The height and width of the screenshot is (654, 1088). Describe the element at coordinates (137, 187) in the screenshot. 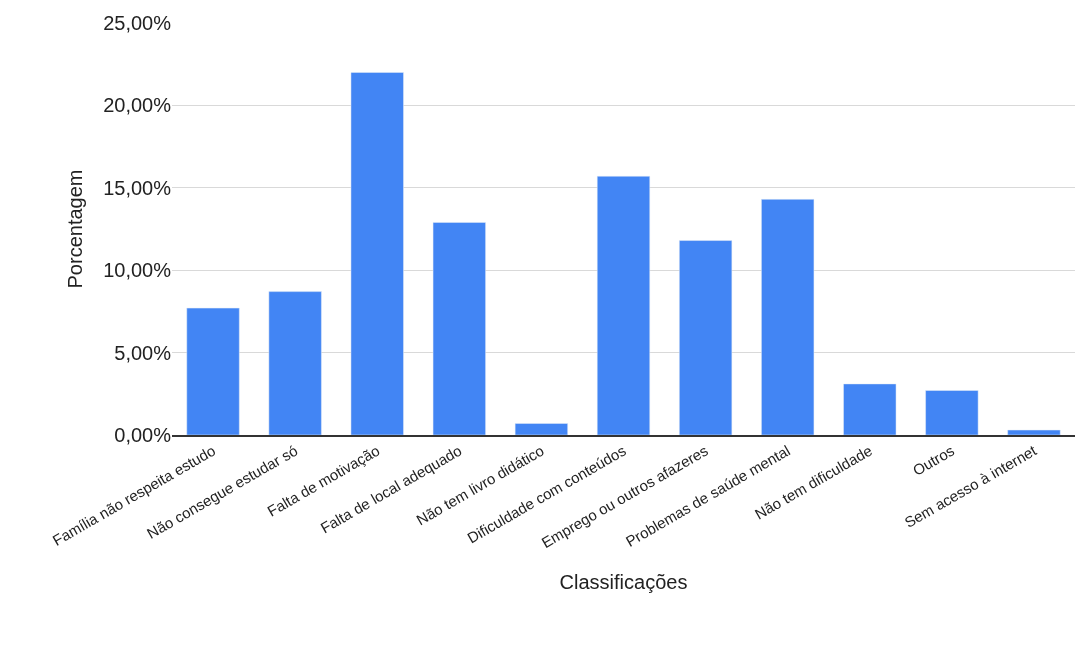

I see `y-tick-label: 15,00%` at that location.